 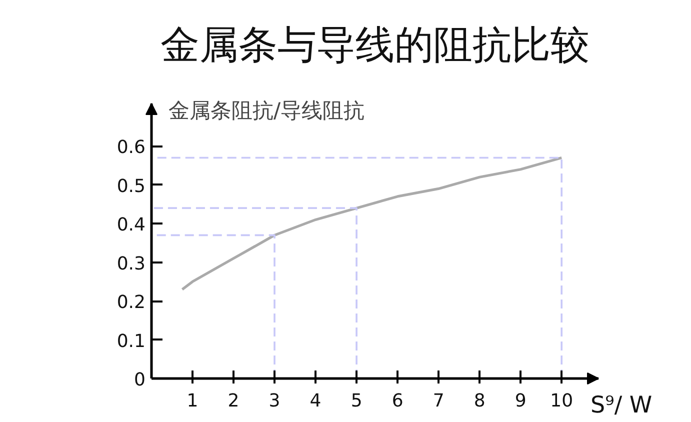 I want to click on x-tick-label: 6, so click(x=398, y=401).